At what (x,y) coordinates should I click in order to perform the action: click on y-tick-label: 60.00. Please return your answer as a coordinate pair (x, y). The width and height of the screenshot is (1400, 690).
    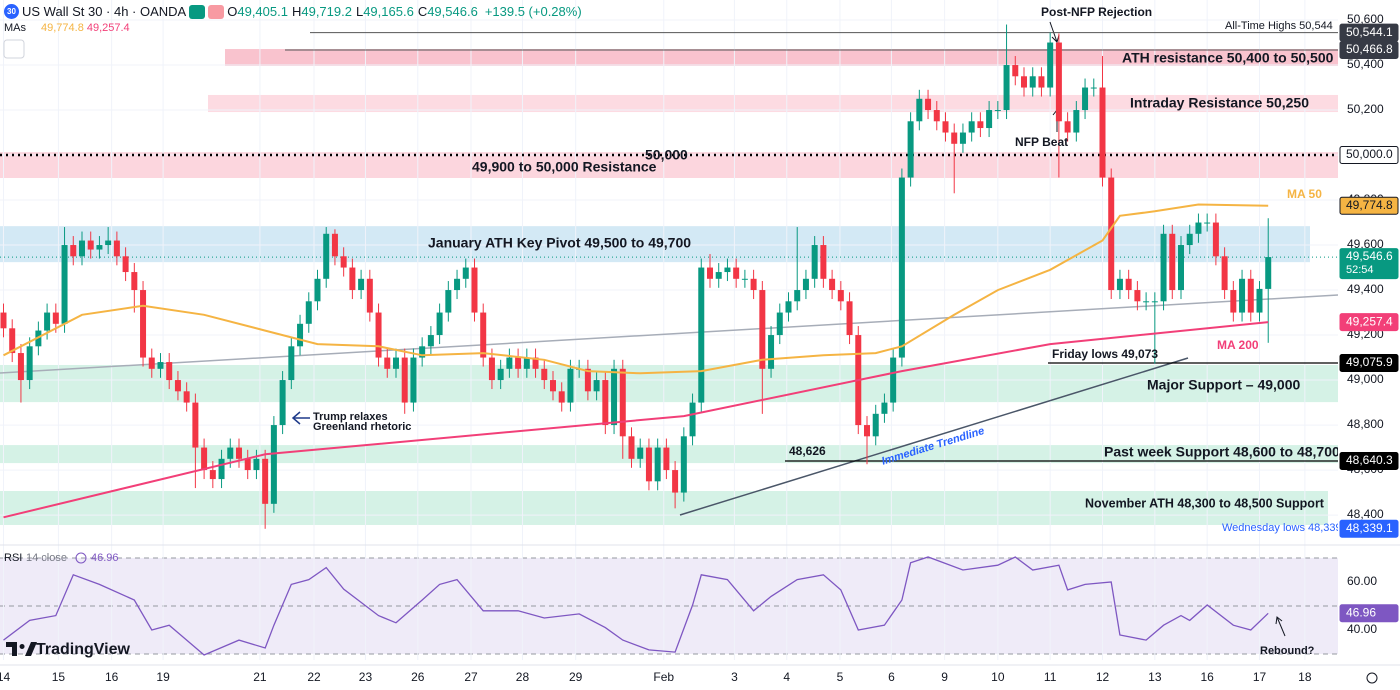
    Looking at the image, I should click on (1362, 581).